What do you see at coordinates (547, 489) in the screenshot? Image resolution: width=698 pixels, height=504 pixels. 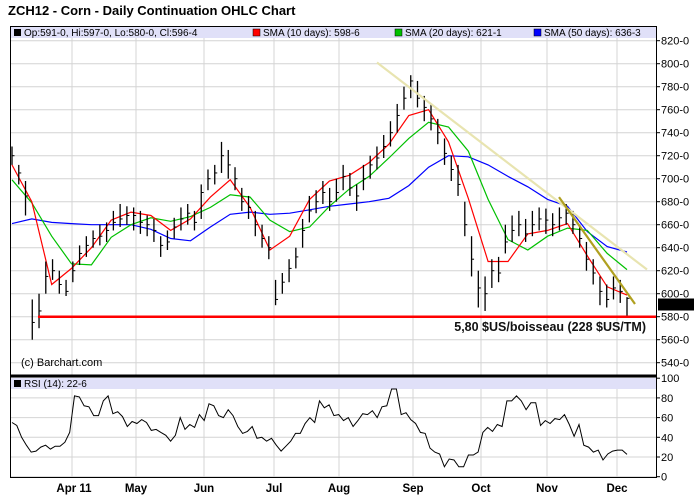 I see `x-tick-label: Nov` at bounding box center [547, 489].